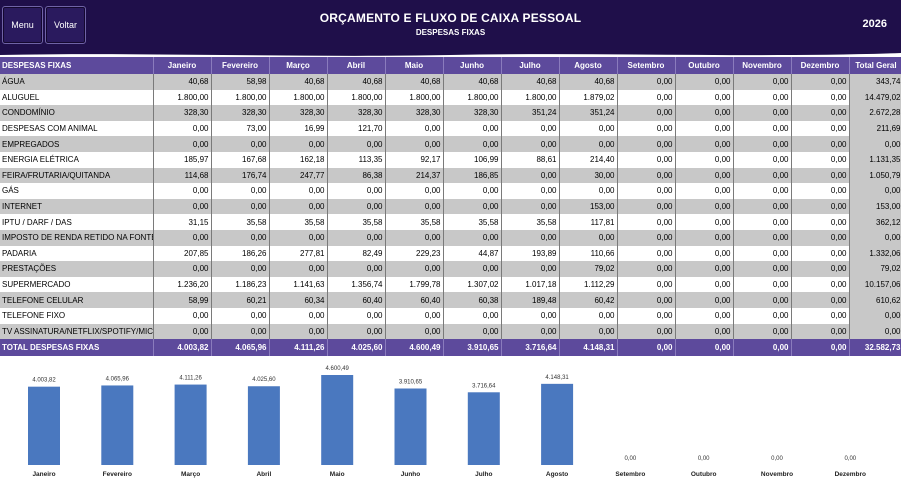  Describe the element at coordinates (472, 300) in the screenshot. I see `table-cell: 60,38` at that location.